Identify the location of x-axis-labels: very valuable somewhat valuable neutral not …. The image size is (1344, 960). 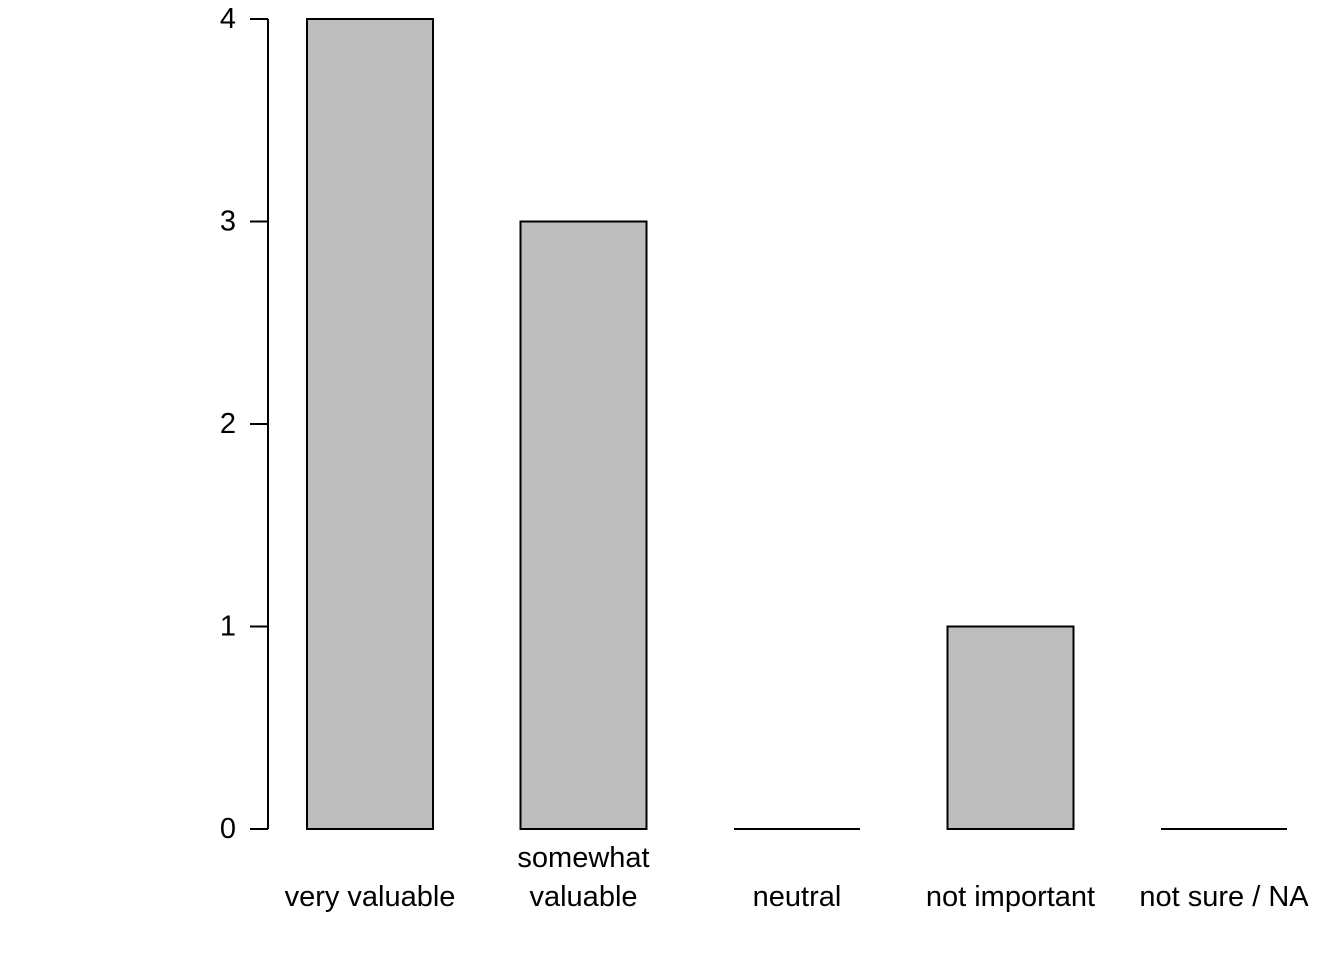
(797, 877).